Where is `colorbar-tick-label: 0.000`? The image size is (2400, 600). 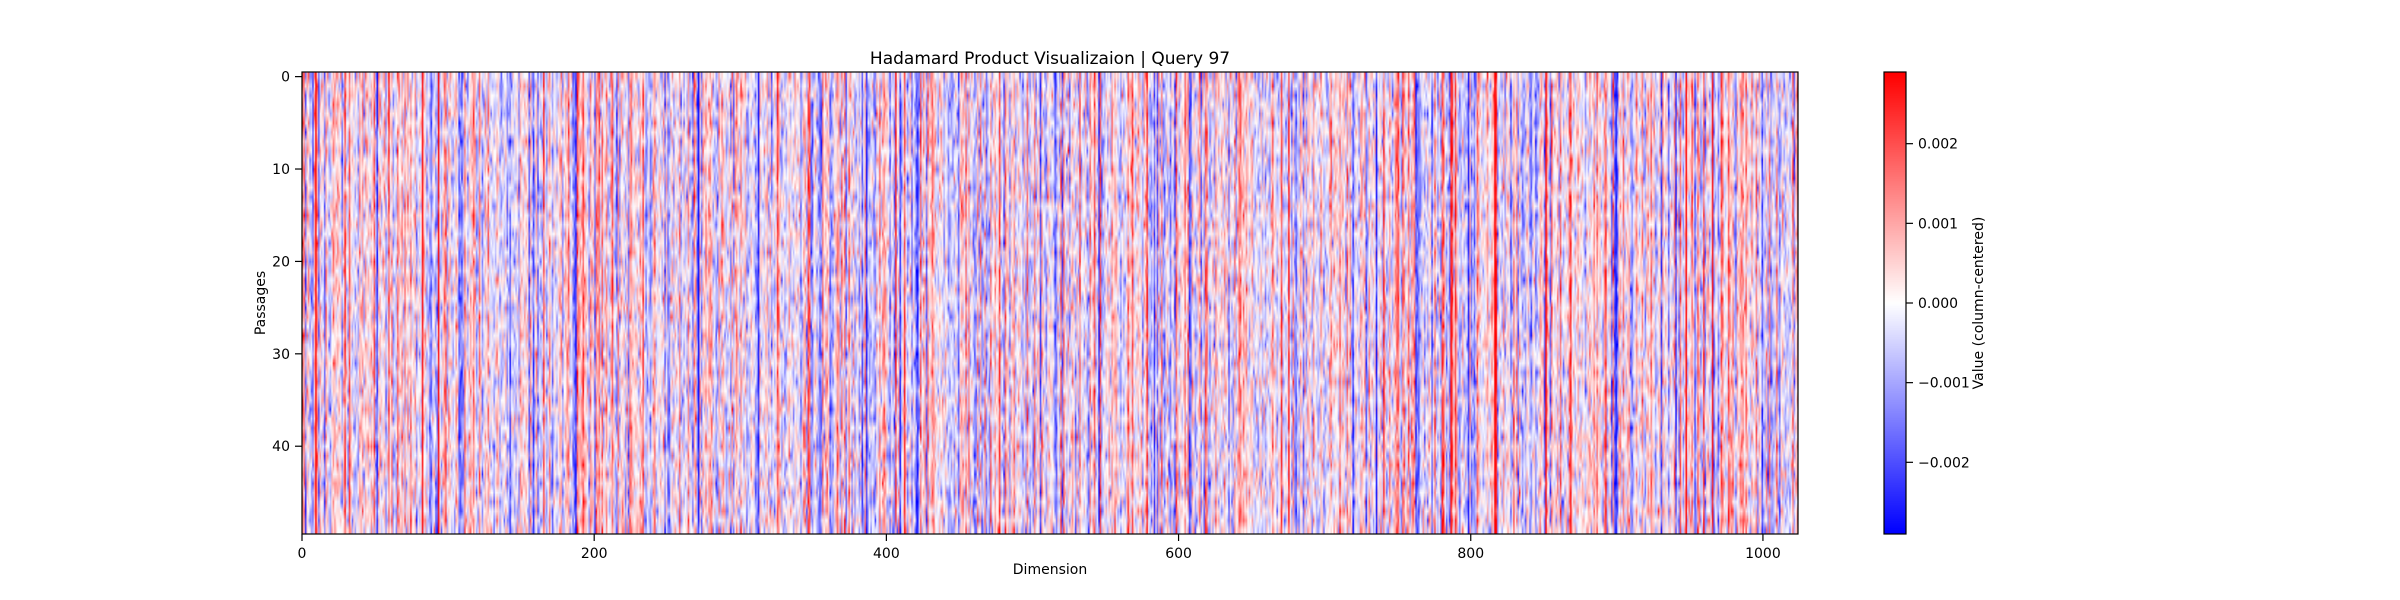 colorbar-tick-label: 0.000 is located at coordinates (1938, 304).